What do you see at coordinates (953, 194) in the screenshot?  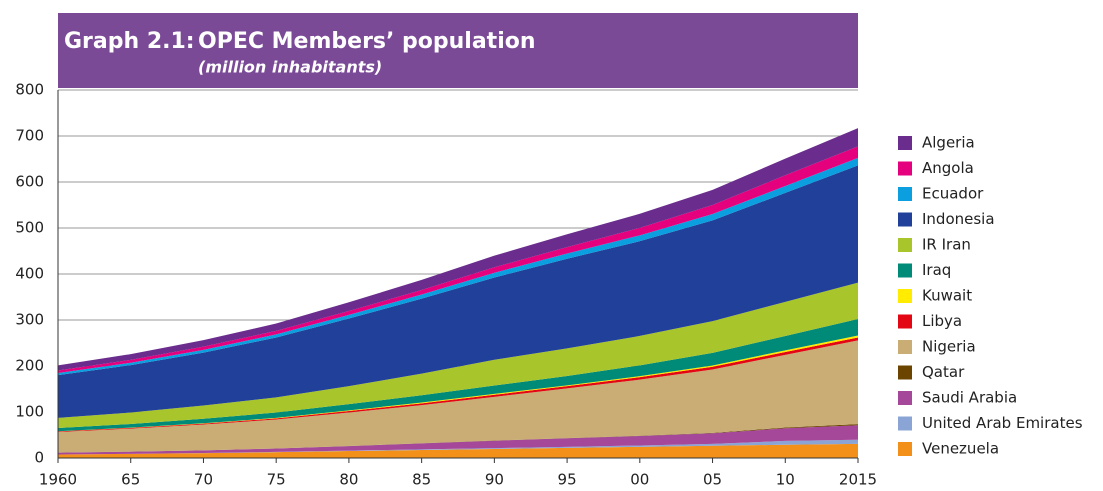 I see `legend-label: Ecuador` at bounding box center [953, 194].